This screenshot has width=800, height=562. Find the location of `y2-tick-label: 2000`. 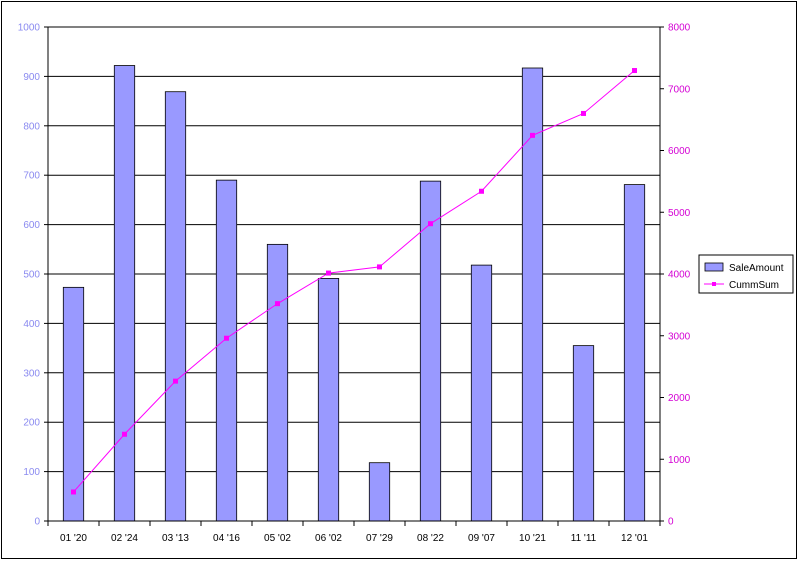

y2-tick-label: 2000 is located at coordinates (679, 398).